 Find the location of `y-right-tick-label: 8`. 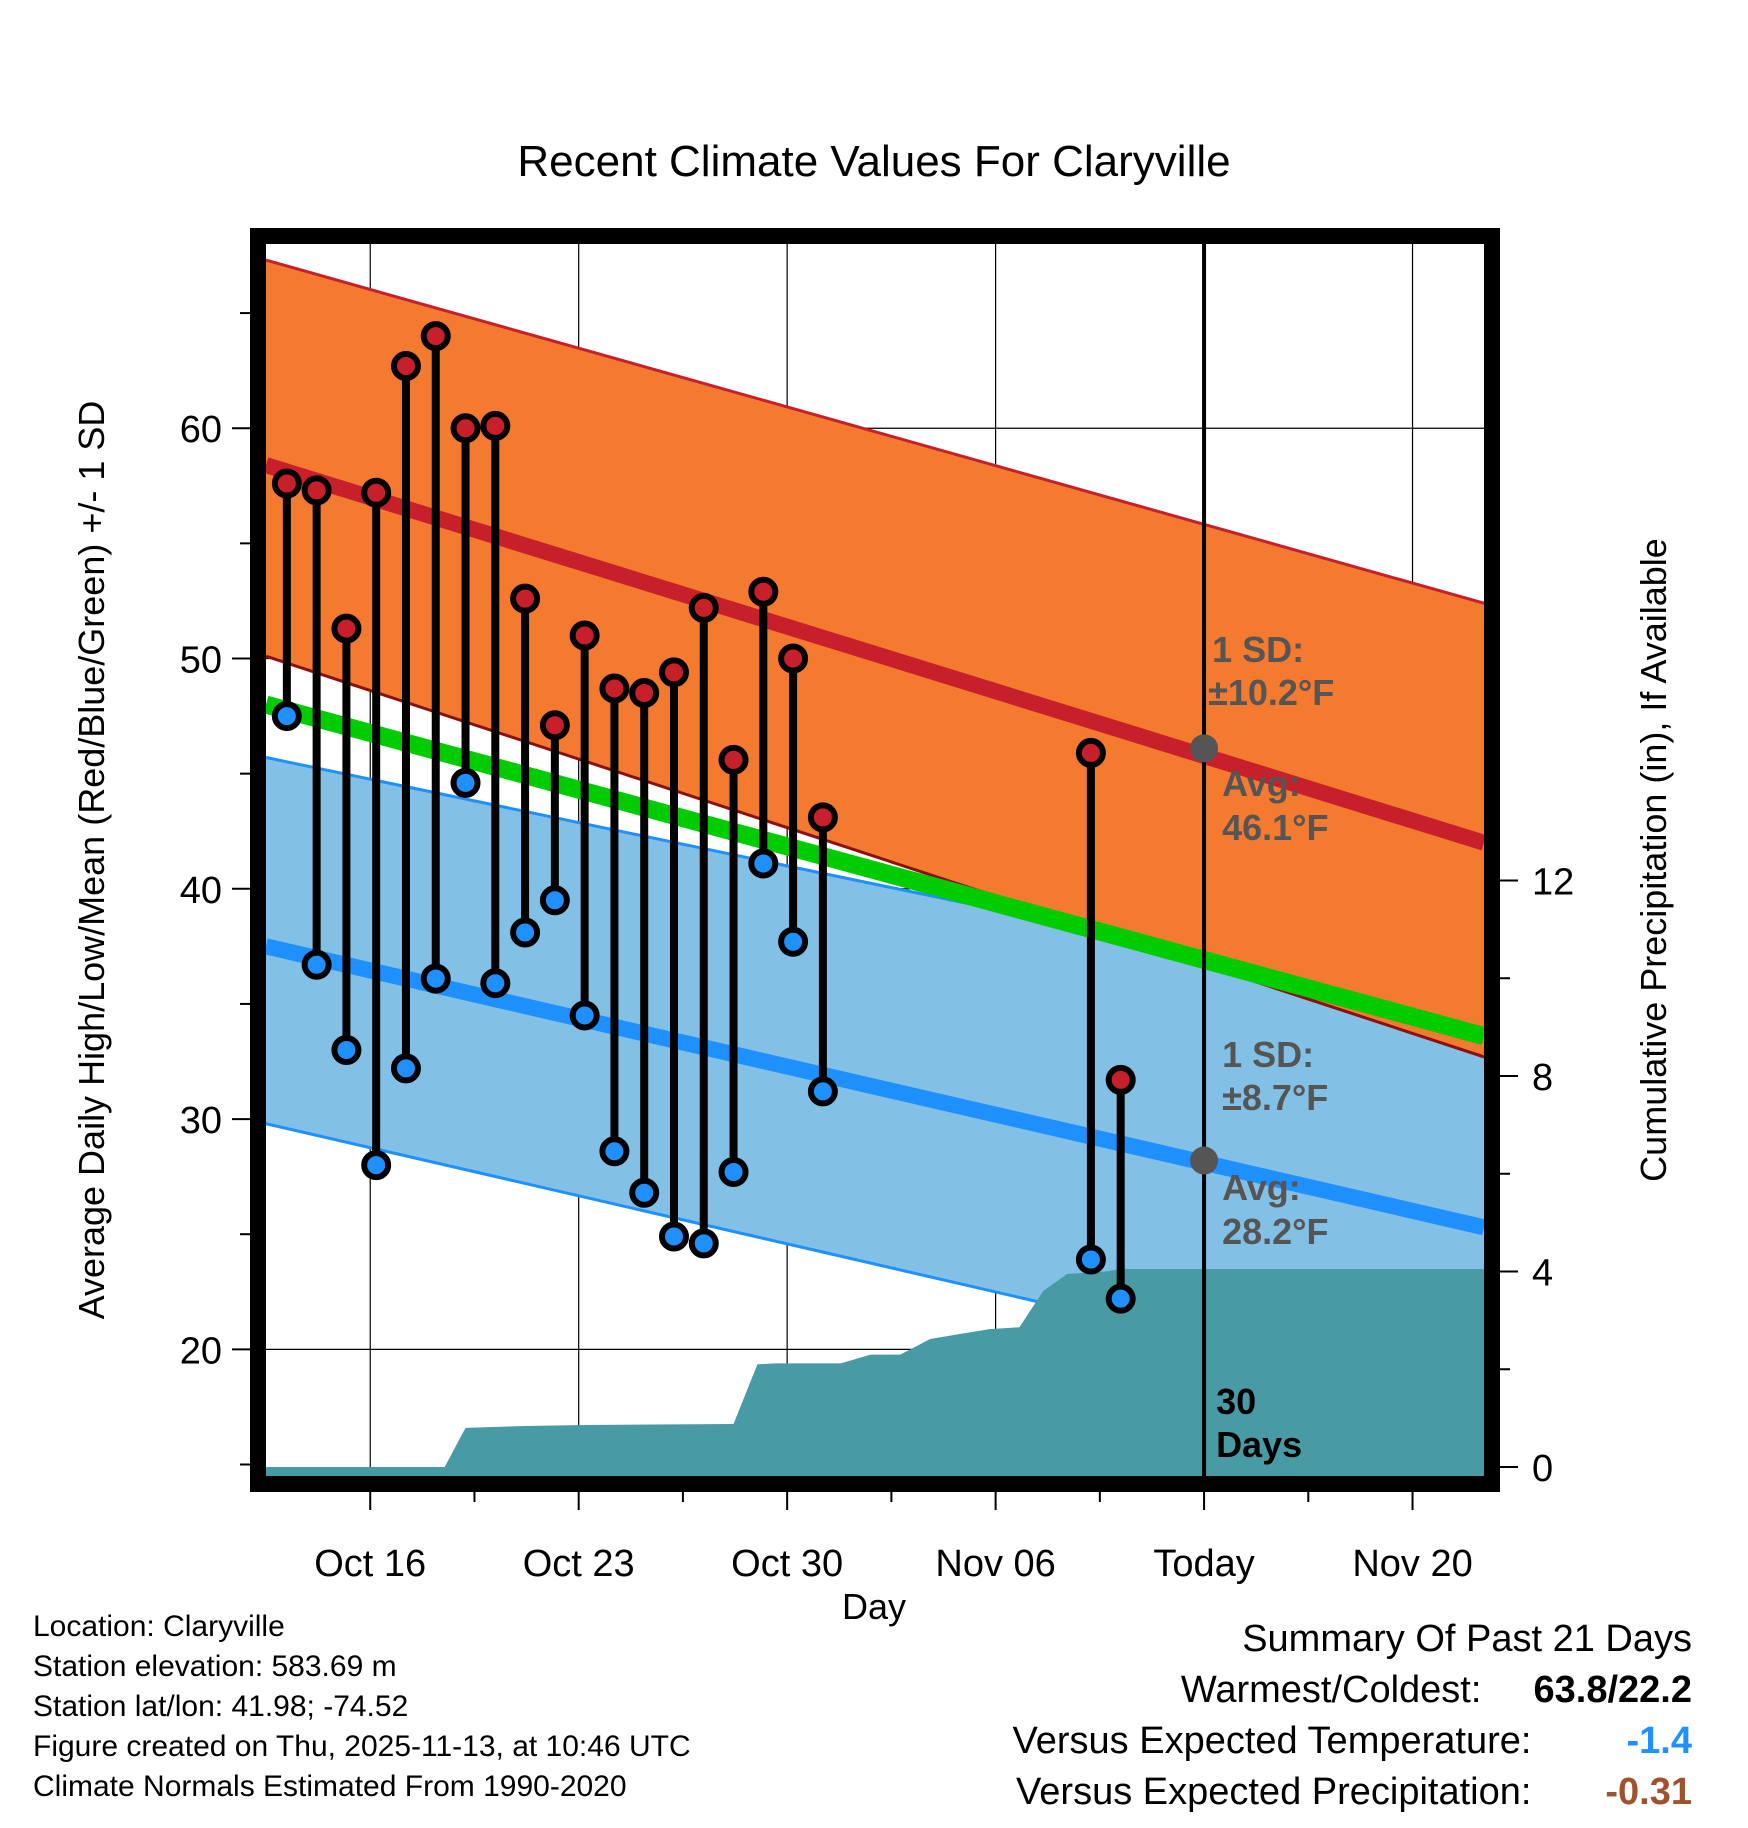

y-right-tick-label: 8 is located at coordinates (1542, 1078).